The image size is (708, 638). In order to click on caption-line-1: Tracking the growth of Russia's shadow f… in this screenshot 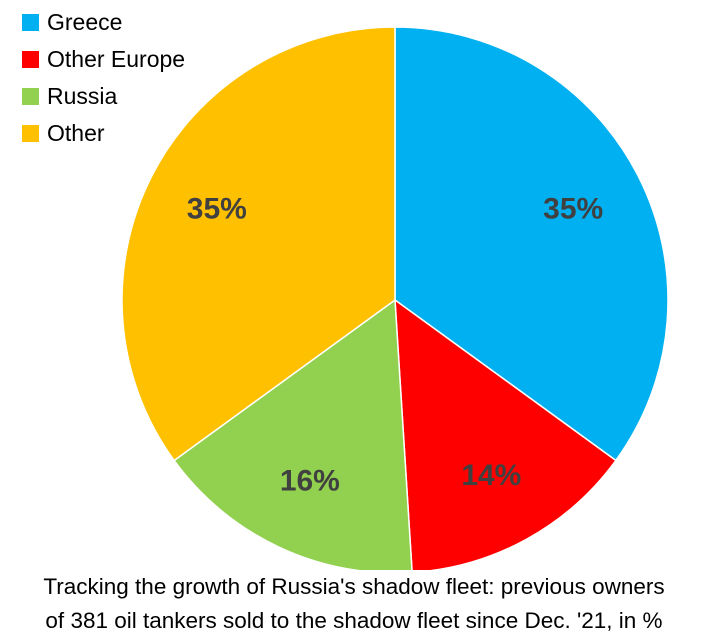, I will do `click(354, 586)`.